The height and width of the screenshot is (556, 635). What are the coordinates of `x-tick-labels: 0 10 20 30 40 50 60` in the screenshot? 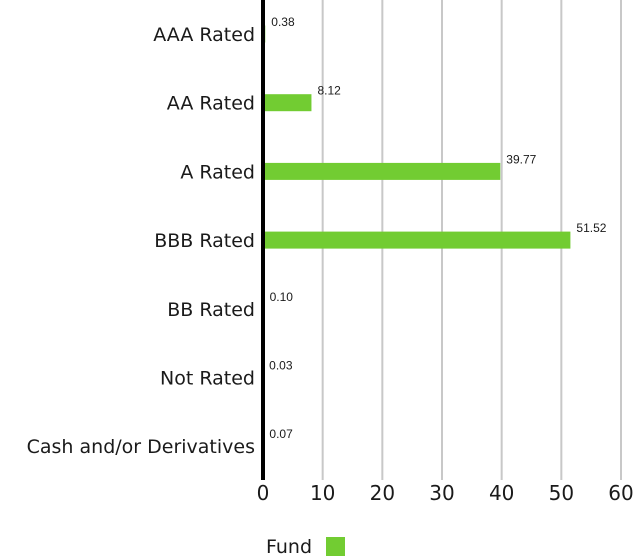 It's located at (445, 493).